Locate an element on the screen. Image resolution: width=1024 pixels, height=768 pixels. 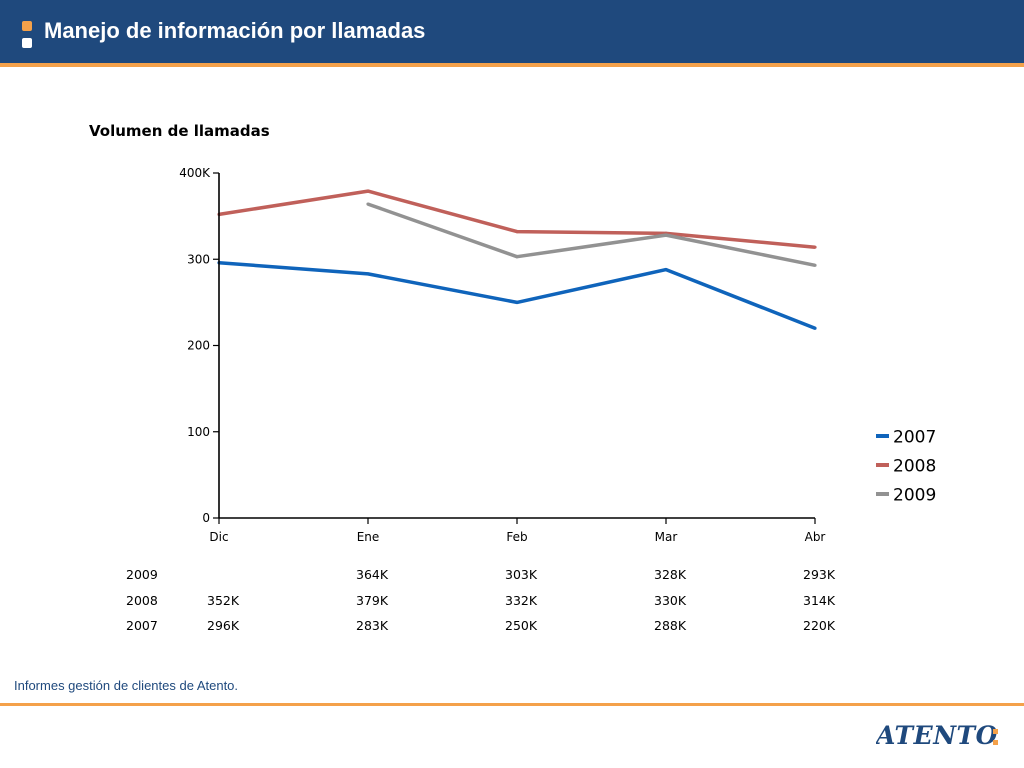
table-cell: 332K is located at coordinates (521, 600).